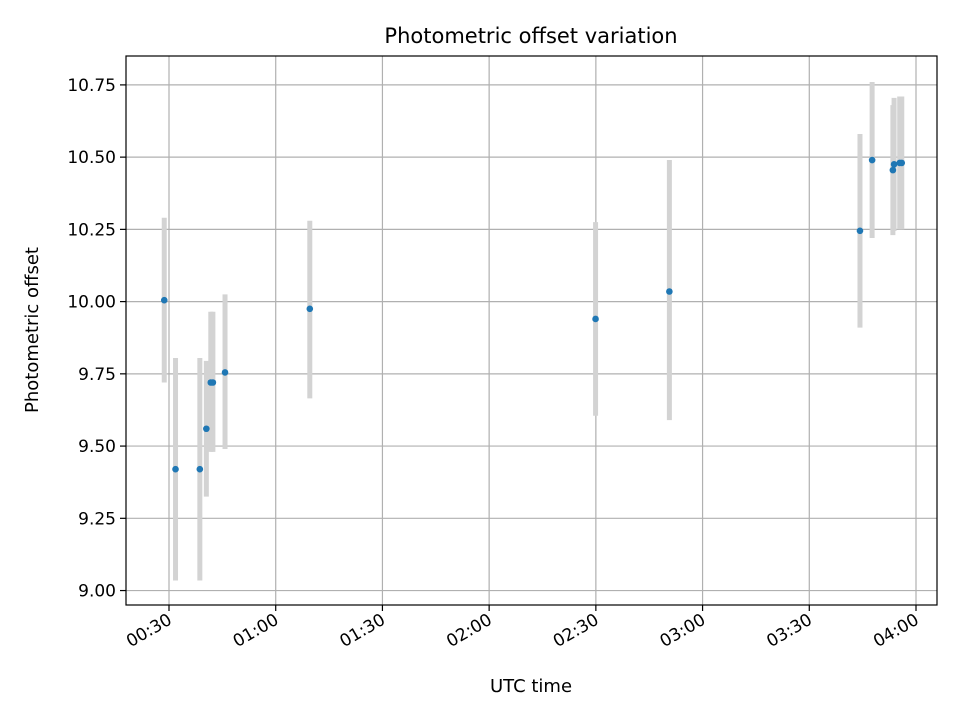 The width and height of the screenshot is (960, 720). Describe the element at coordinates (96, 339) in the screenshot. I see `y-axis-ticks: 9.00 9.25 9.50 9.75 10.00 10.25 10.50 10.75` at that location.